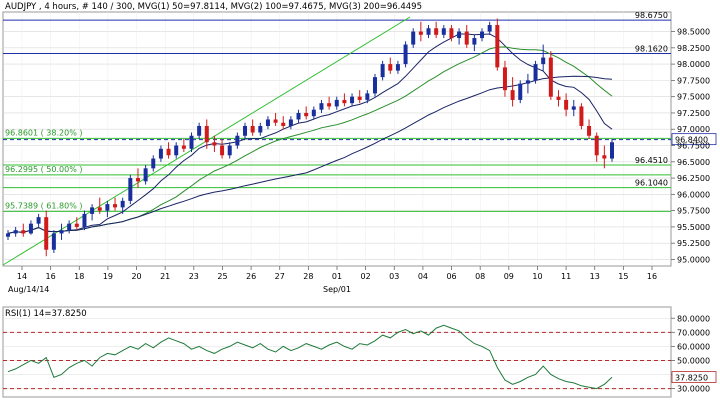 The image size is (720, 406). I want to click on y-tick-label: 98.2500, so click(693, 48).